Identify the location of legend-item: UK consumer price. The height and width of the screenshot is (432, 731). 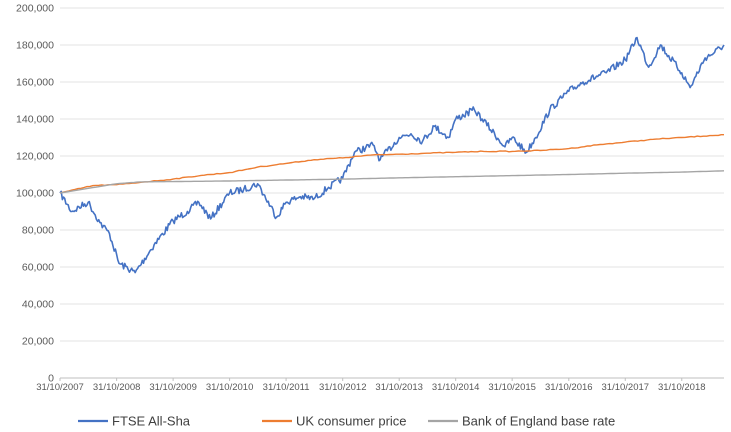
(334, 421).